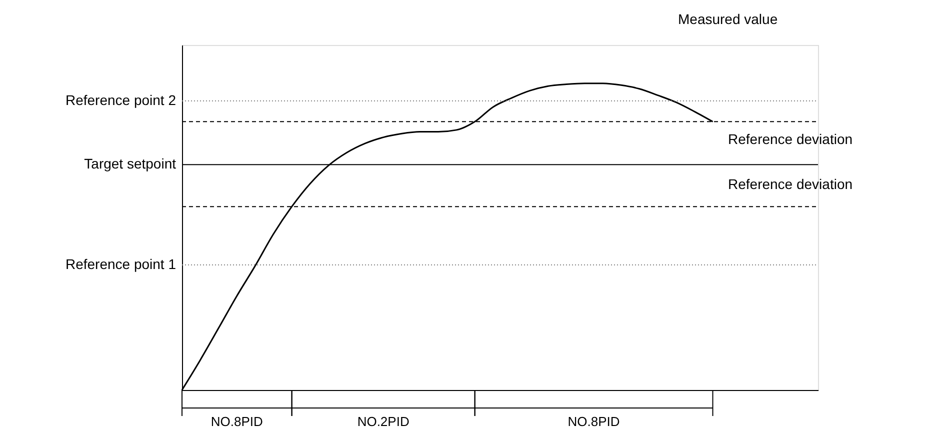 The image size is (938, 443). Describe the element at coordinates (130, 164) in the screenshot. I see `ref-line-label: Target setpoint` at that location.